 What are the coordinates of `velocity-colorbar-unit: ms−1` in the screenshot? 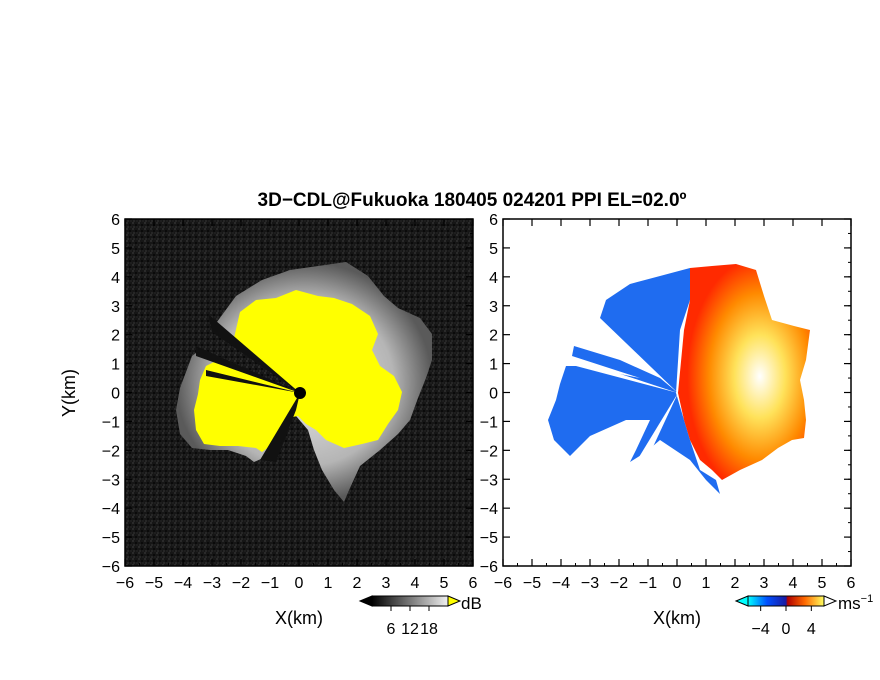 It's located at (855, 603).